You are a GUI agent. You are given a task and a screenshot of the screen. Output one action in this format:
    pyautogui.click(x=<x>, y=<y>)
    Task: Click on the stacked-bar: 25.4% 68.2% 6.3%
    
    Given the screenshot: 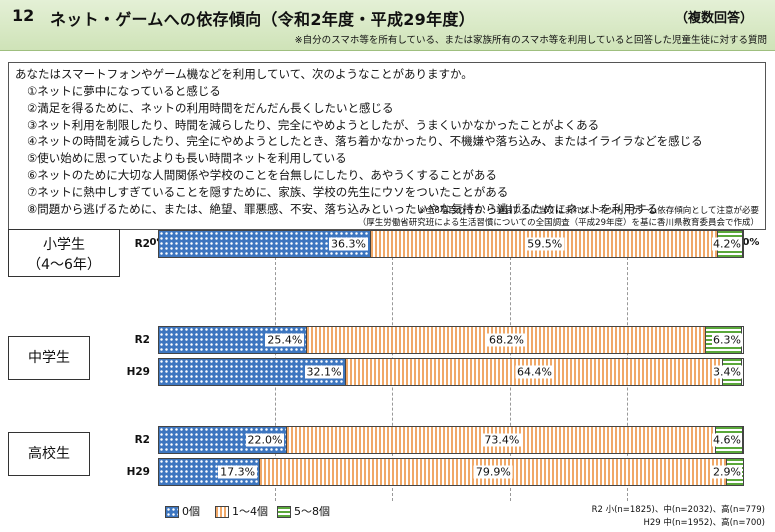 What is the action you would take?
    pyautogui.click(x=451, y=340)
    